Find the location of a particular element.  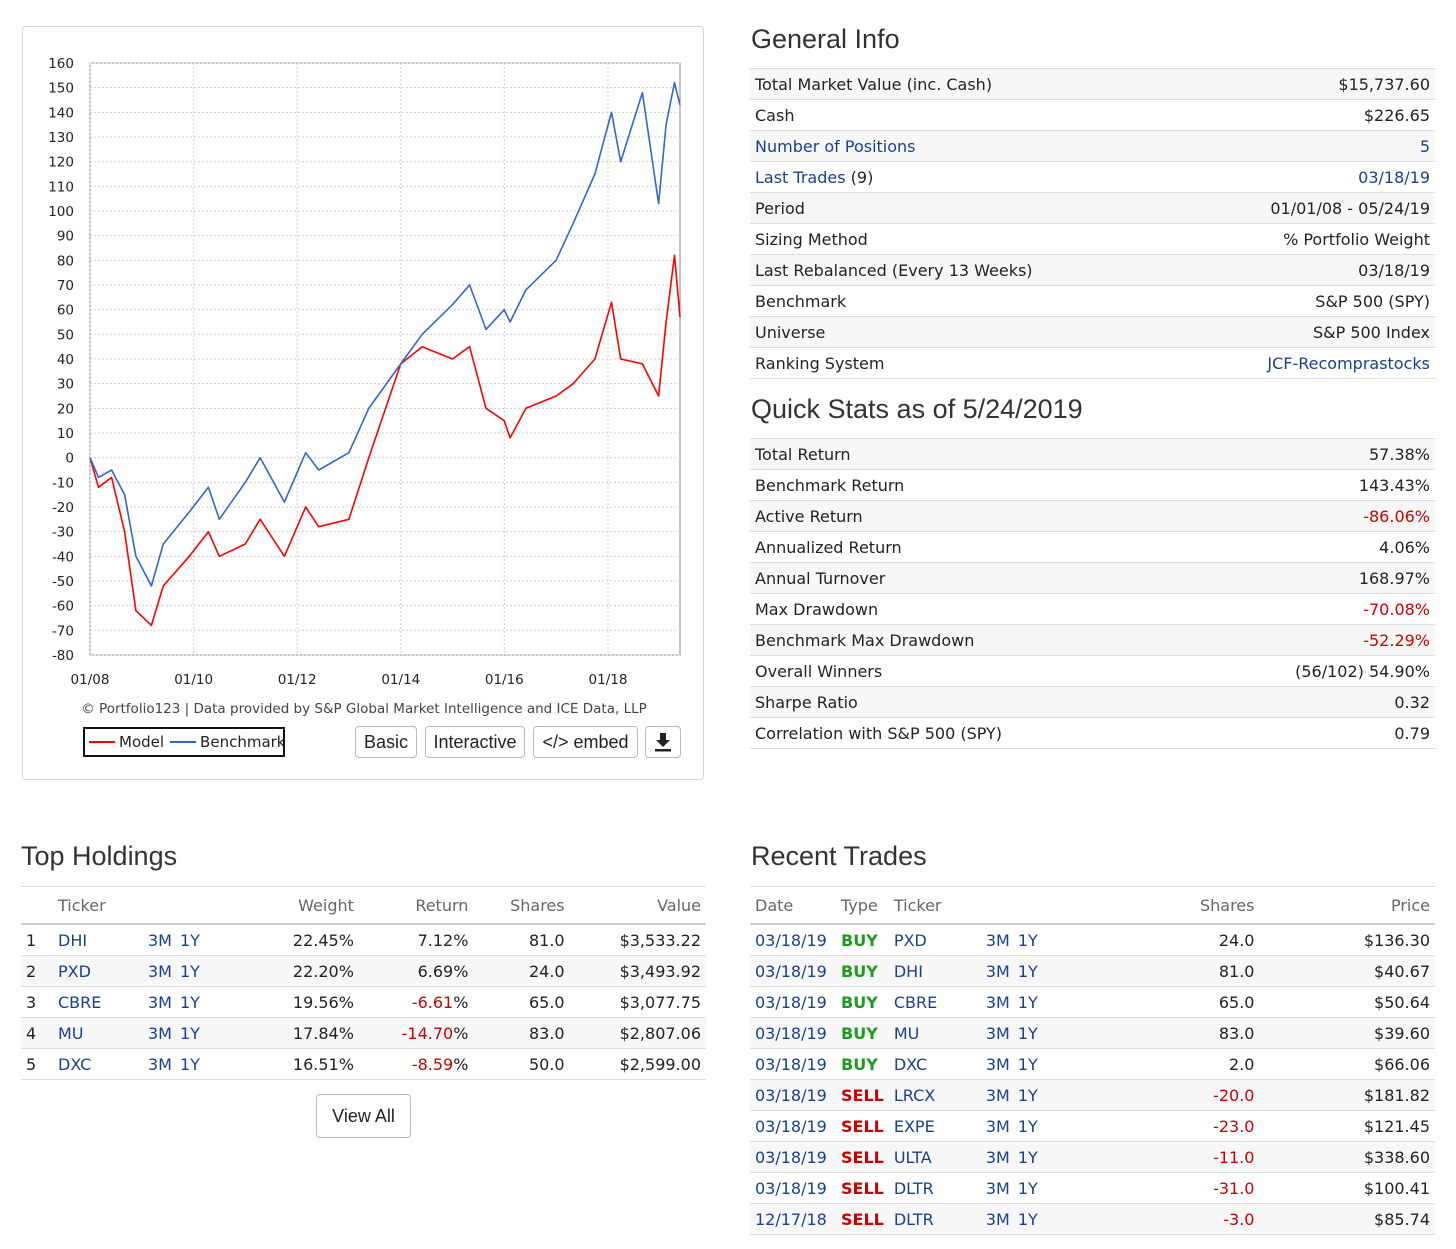

trade-ticker-cell: EXPE is located at coordinates (934, 1126).